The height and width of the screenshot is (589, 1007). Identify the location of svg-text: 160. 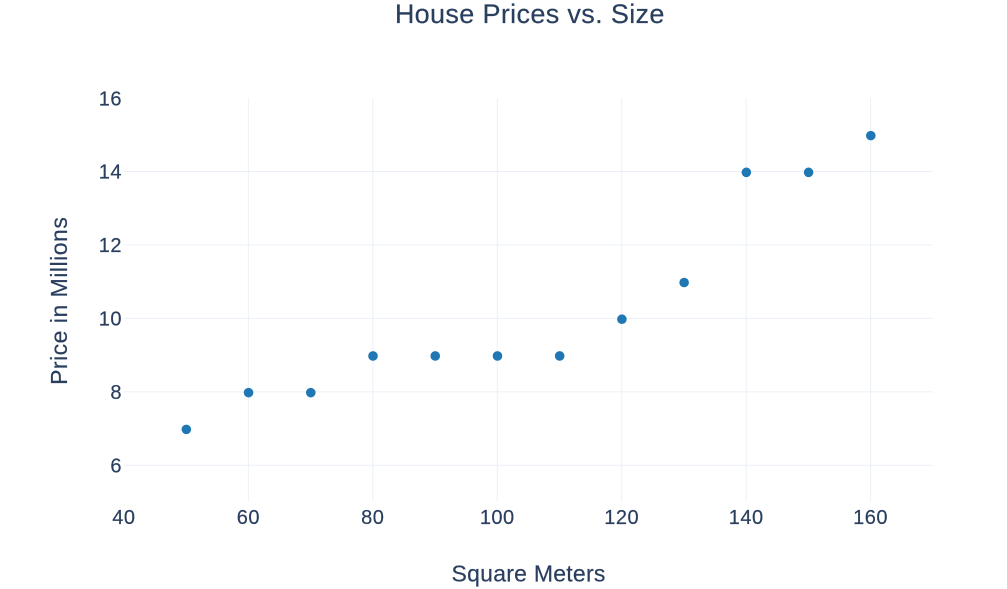
(870, 518).